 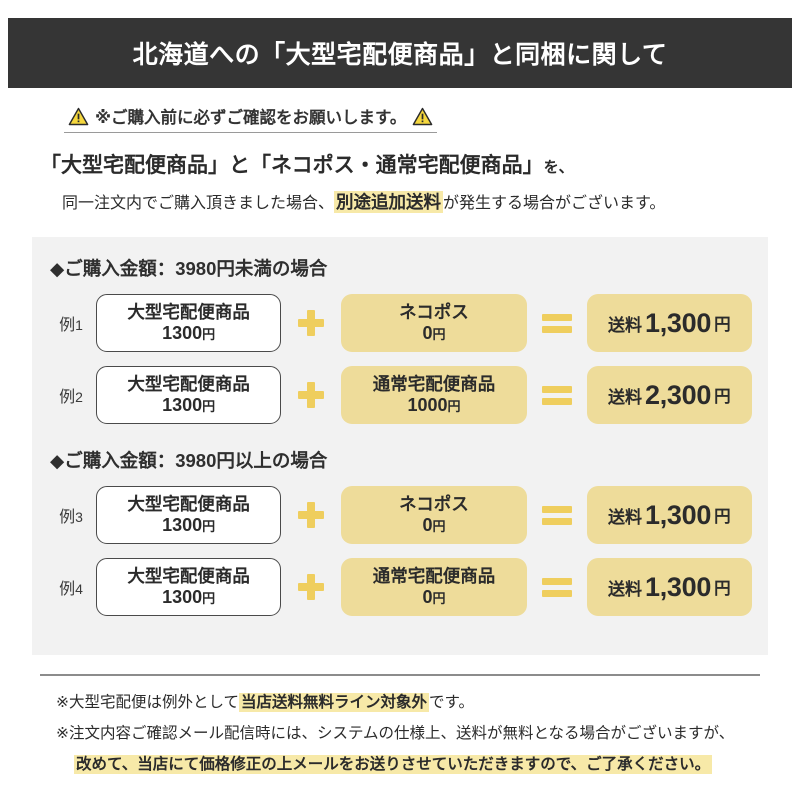 I want to click on page-title: 北海道への「大型宅配便商品」と同梱に関して, so click(x=400, y=55).